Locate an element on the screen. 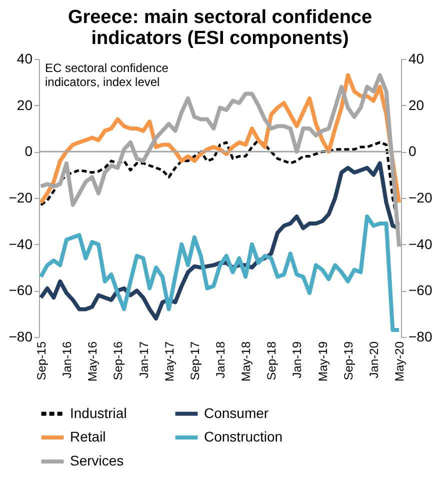 Image resolution: width=440 pixels, height=478 pixels. y2-tick-label: 20 is located at coordinates (416, 104).